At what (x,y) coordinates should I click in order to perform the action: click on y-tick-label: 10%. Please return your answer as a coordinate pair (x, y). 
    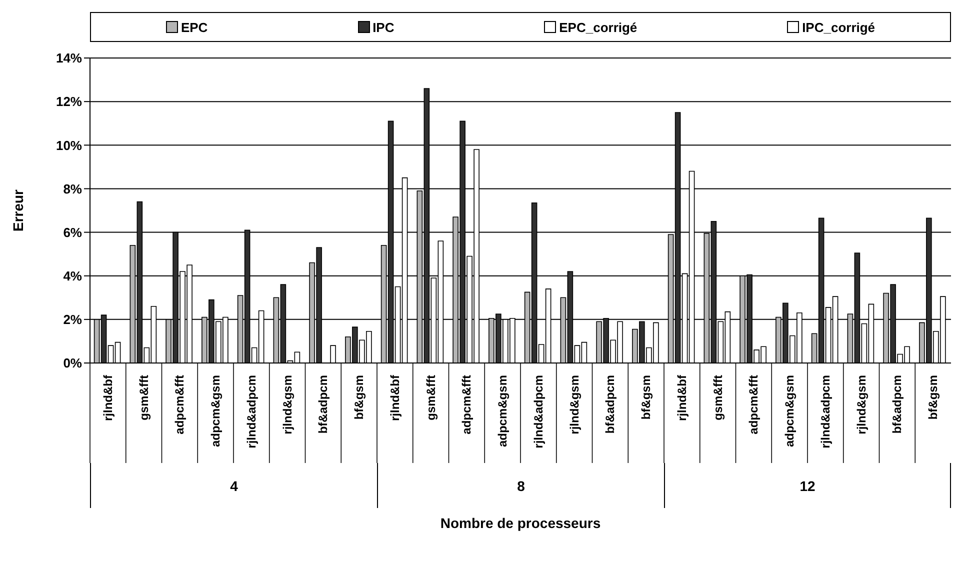
    Looking at the image, I should click on (69, 145).